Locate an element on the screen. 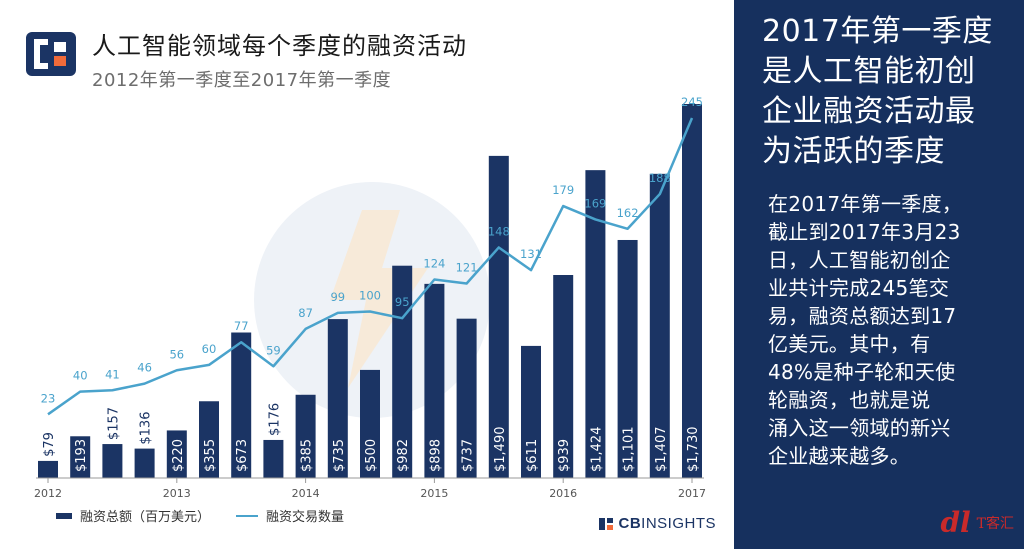  chart-subtitle: 2012年第一季度至2017年第一季度 is located at coordinates (242, 80).